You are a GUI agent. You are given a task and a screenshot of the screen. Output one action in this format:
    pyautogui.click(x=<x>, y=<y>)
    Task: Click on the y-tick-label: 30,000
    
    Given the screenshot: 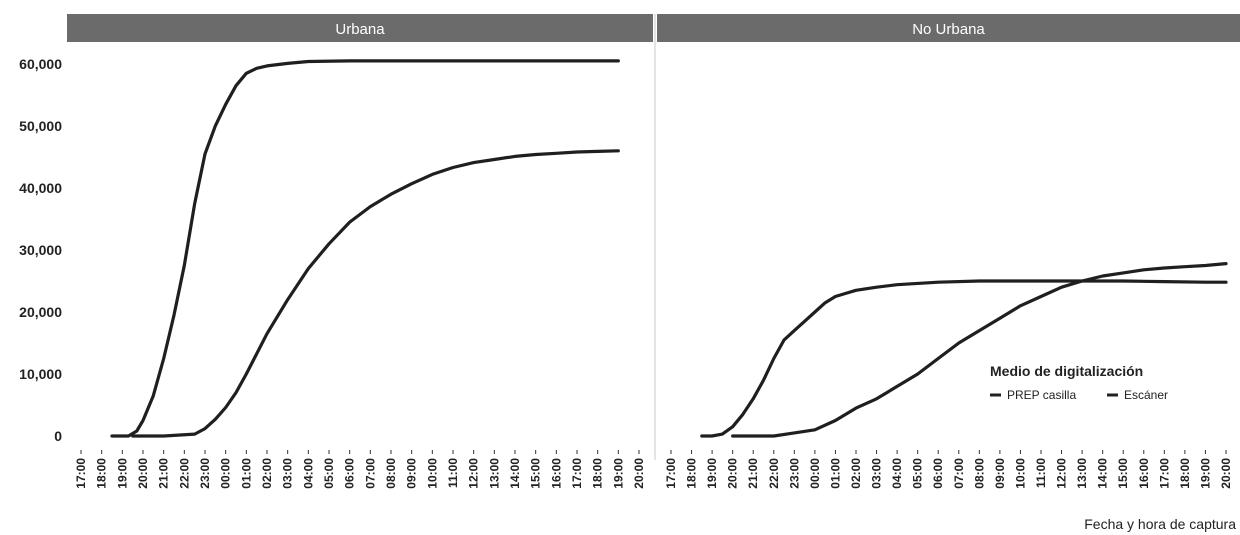 What is the action you would take?
    pyautogui.click(x=40, y=250)
    